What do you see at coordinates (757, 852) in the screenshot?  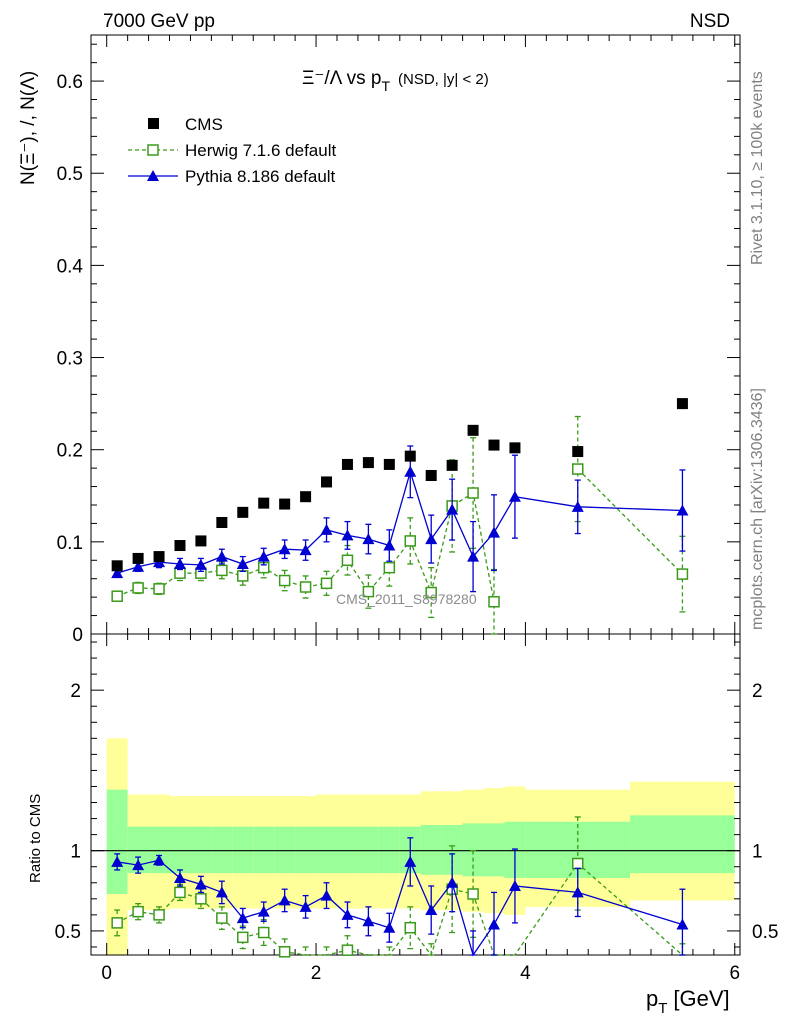 I see `y-tick-label-right: 1` at bounding box center [757, 852].